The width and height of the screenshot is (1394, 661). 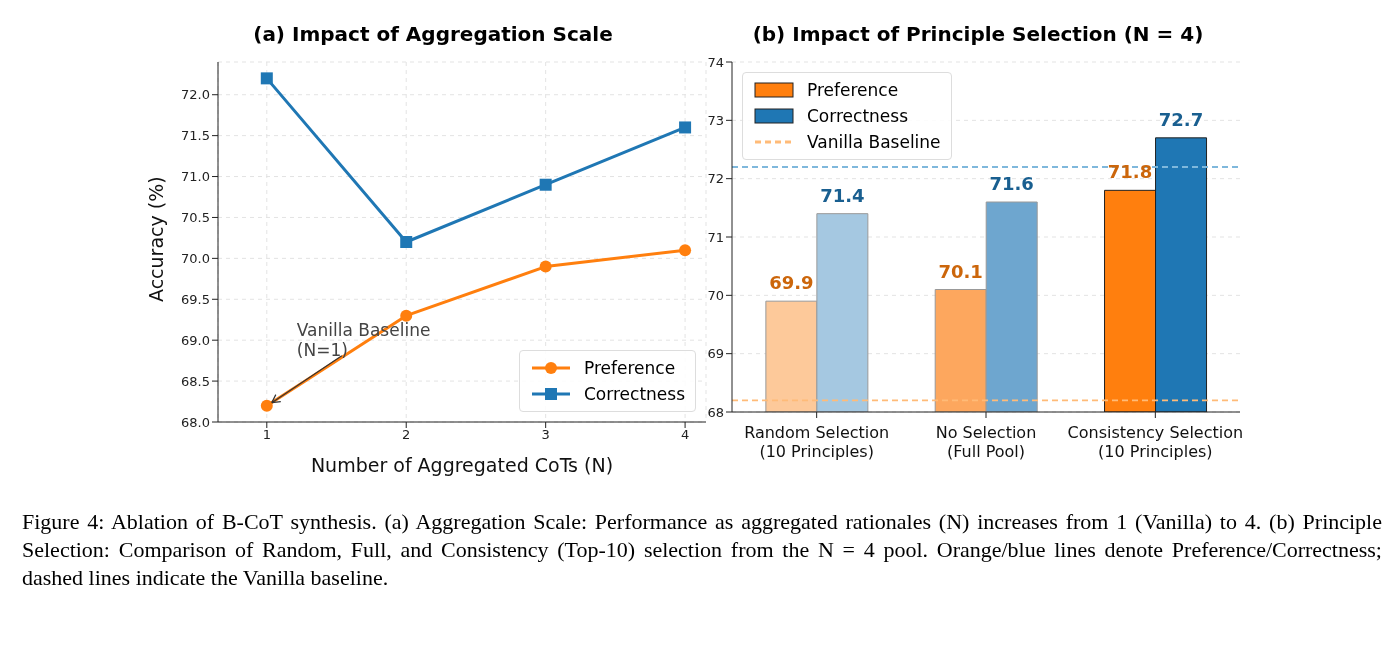 I want to click on y-tick-label: 74, so click(x=715, y=62).